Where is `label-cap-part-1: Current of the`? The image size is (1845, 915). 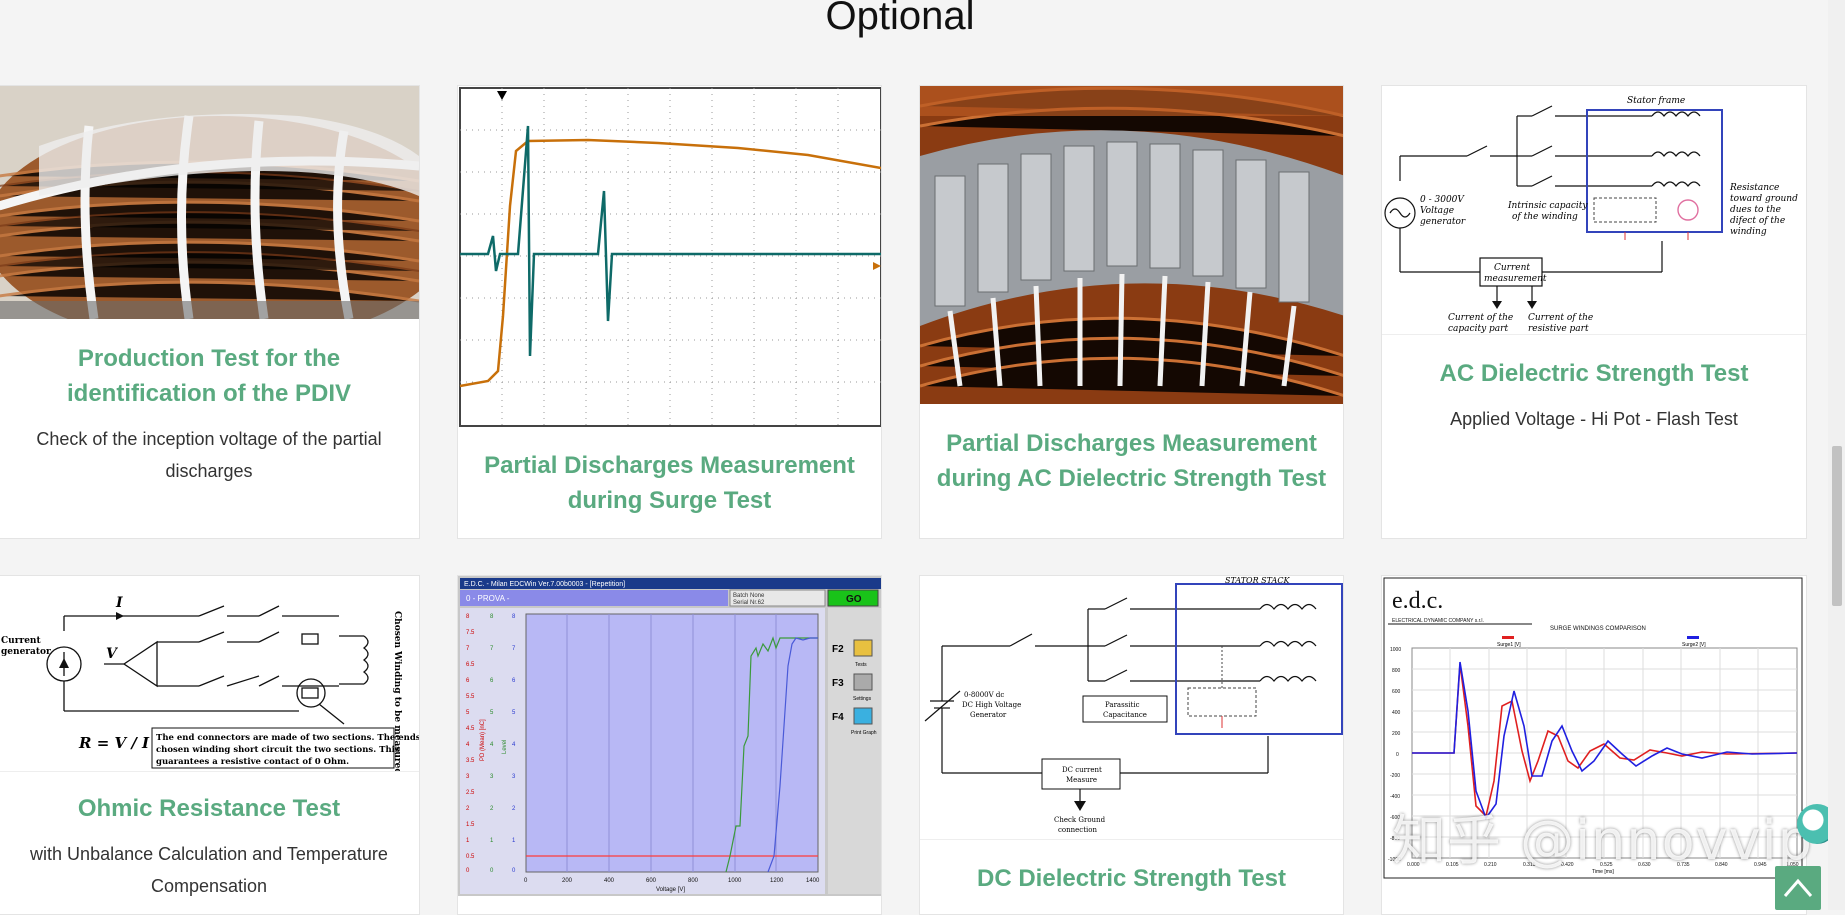 label-cap-part-1: Current of the is located at coordinates (1480, 318).